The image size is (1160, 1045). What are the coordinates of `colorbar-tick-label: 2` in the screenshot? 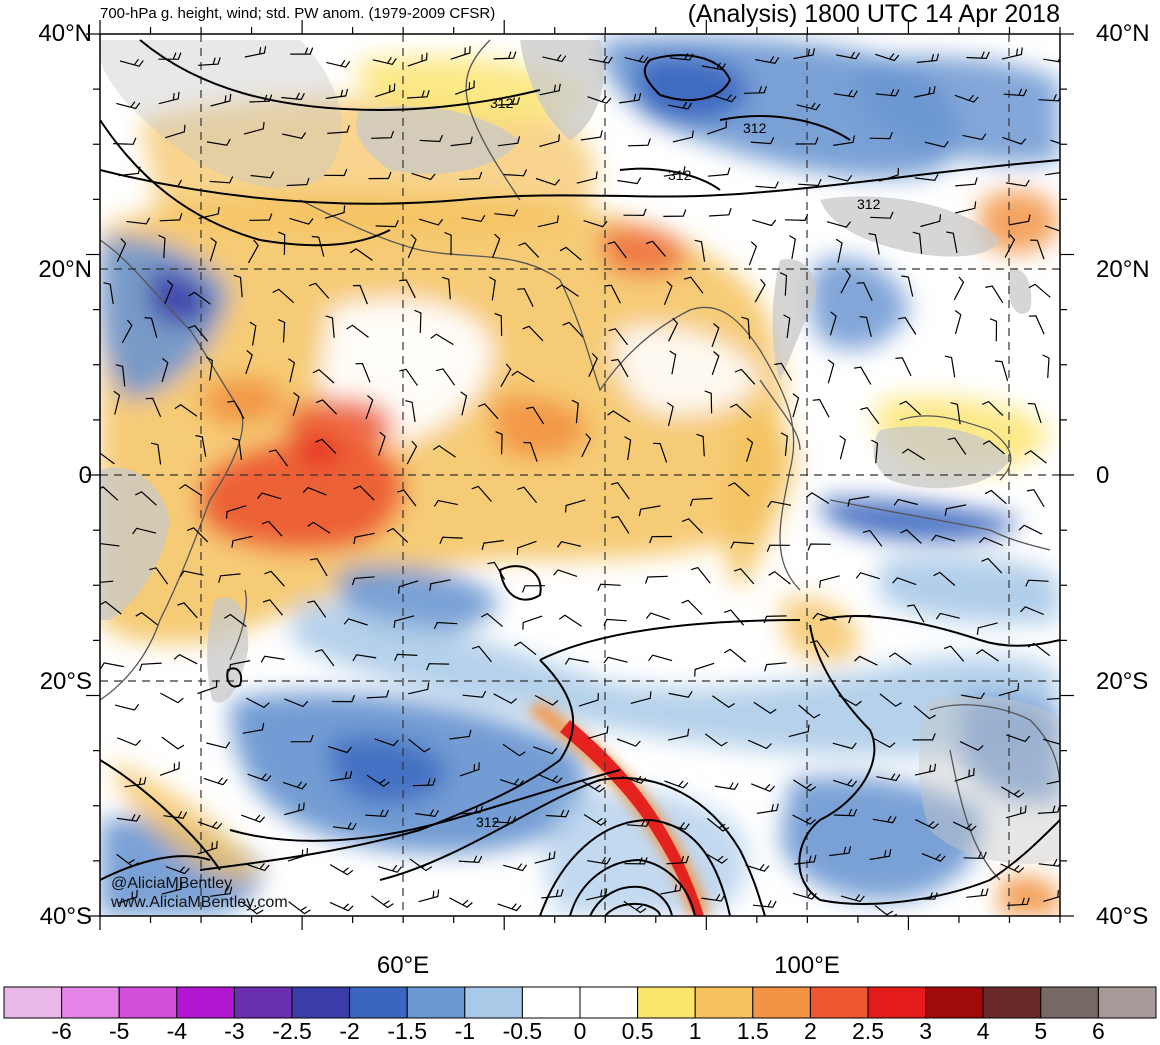 It's located at (810, 1031).